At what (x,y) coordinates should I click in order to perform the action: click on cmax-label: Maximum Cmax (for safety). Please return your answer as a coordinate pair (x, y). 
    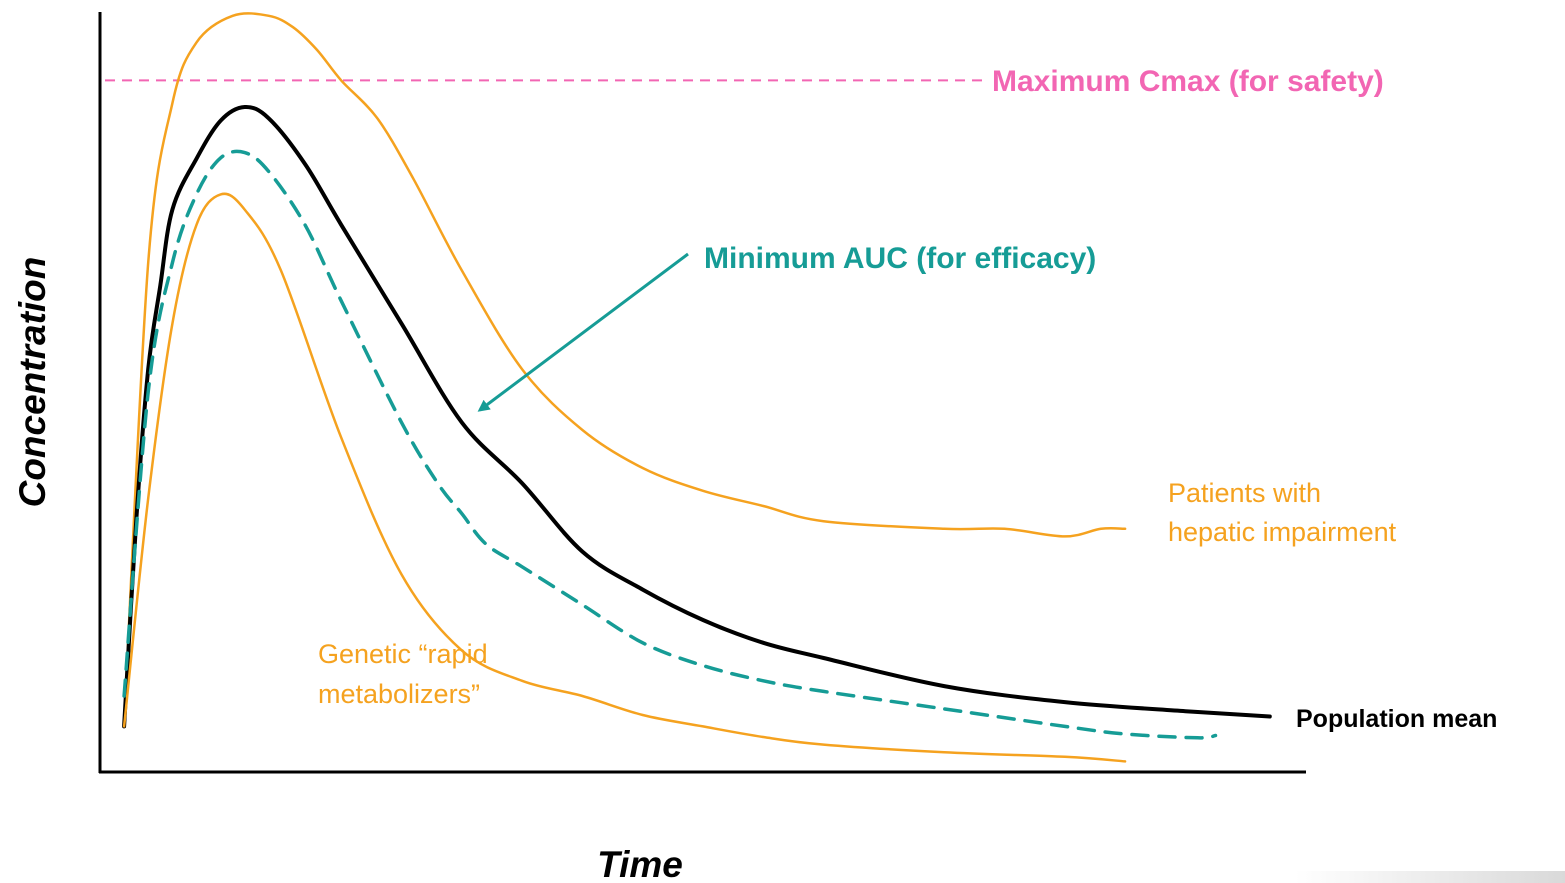
    Looking at the image, I should click on (1188, 81).